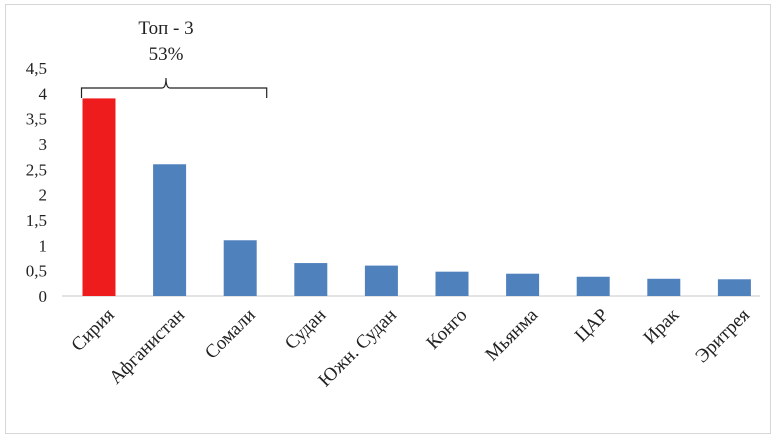 The height and width of the screenshot is (441, 779). What do you see at coordinates (230, 334) in the screenshot?
I see `x-tick-label: Сомали` at bounding box center [230, 334].